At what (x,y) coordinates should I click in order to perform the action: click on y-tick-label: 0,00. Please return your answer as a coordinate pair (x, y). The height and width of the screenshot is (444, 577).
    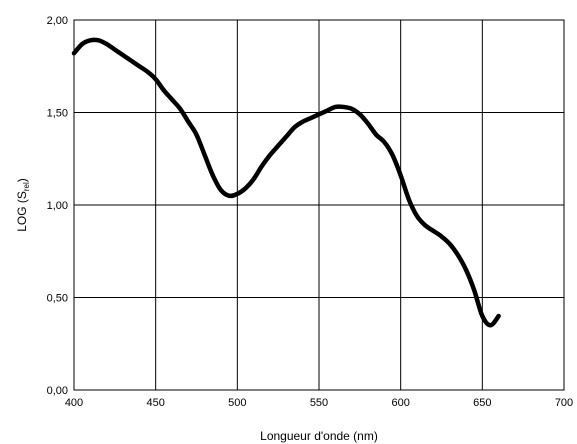
    Looking at the image, I should click on (57, 391).